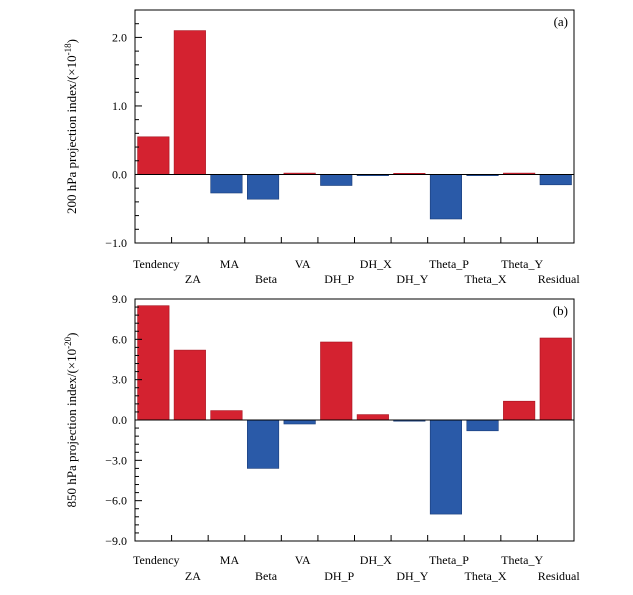 Image resolution: width=633 pixels, height=595 pixels. I want to click on y-tick-label: 2.0, so click(119, 37).